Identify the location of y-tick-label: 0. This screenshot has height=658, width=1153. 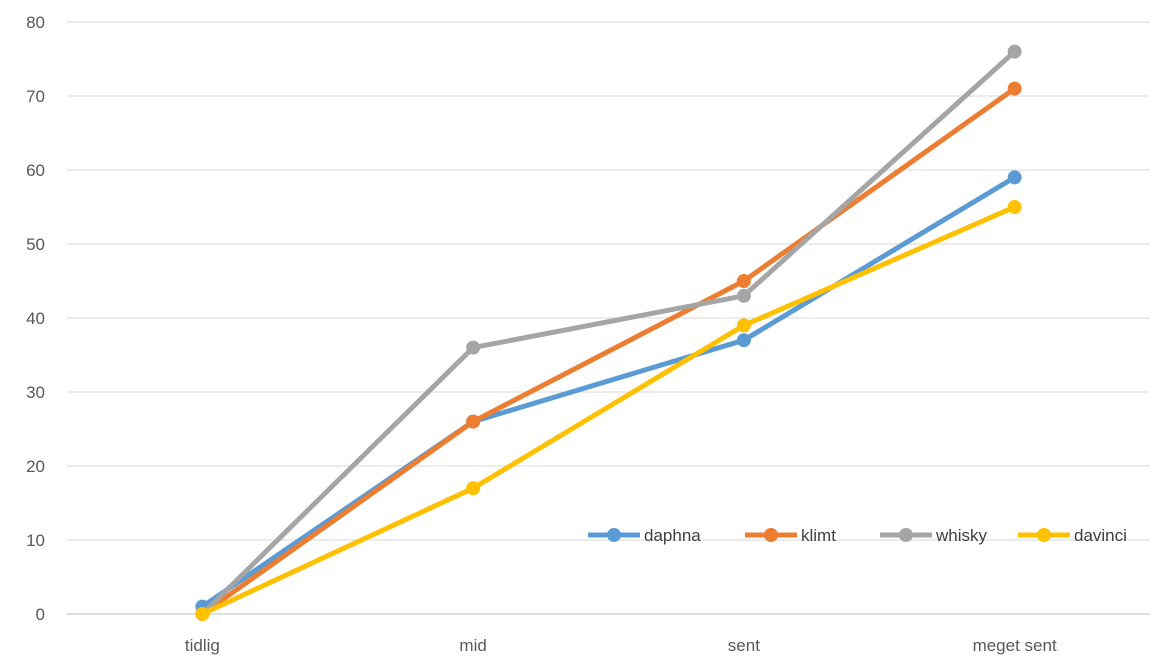
(40, 614).